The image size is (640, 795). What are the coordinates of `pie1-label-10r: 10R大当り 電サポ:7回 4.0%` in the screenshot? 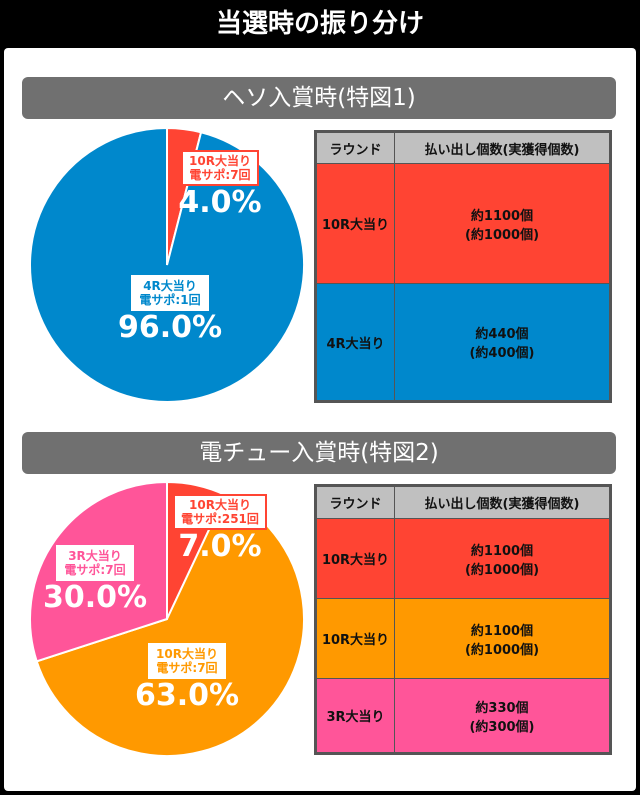 It's located at (220, 185).